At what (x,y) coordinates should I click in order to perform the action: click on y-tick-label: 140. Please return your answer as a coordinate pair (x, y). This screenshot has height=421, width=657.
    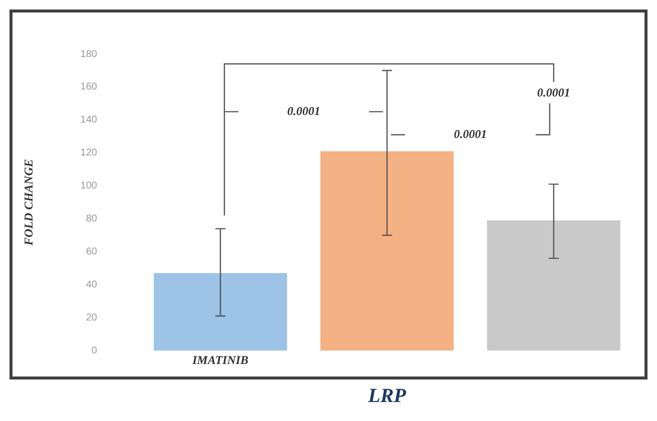
    Looking at the image, I should click on (89, 120).